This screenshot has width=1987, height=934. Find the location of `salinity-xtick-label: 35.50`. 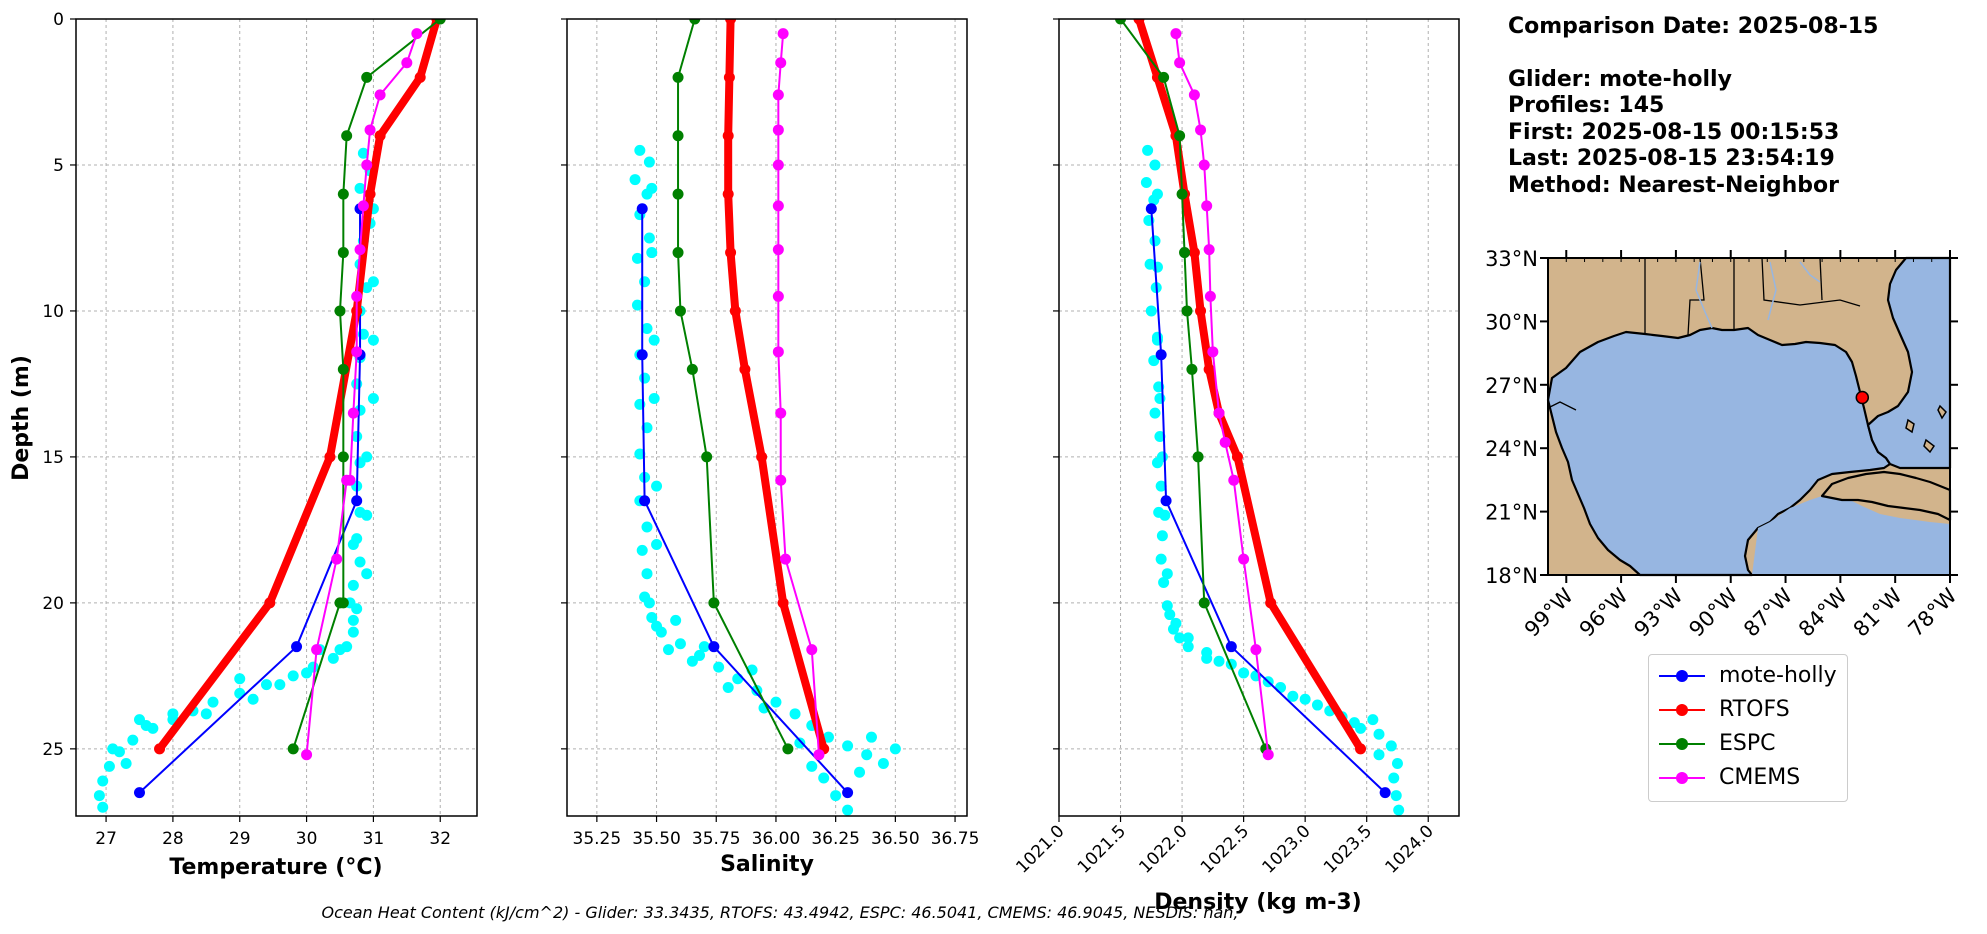

salinity-xtick-label: 35.50 is located at coordinates (656, 839).